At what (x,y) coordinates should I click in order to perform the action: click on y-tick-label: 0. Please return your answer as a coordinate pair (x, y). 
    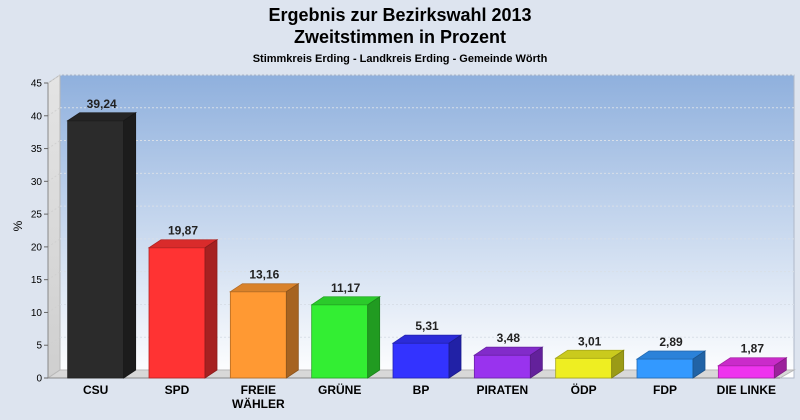
    Looking at the image, I should click on (39, 379).